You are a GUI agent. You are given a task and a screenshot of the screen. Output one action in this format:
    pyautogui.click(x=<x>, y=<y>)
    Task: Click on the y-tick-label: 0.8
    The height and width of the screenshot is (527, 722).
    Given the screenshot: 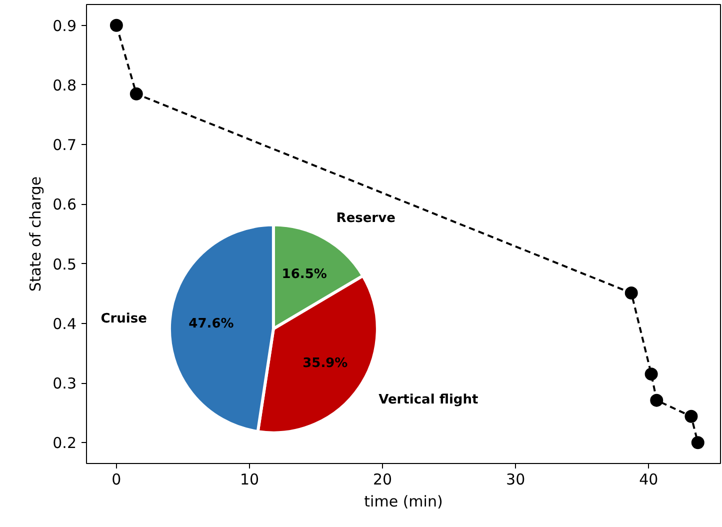 What is the action you would take?
    pyautogui.click(x=64, y=85)
    